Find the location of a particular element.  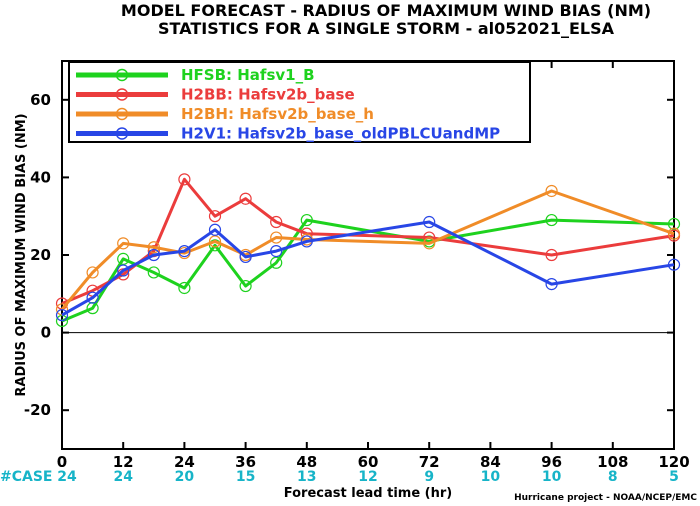

x-tick-label-6: 72 is located at coordinates (429, 462).